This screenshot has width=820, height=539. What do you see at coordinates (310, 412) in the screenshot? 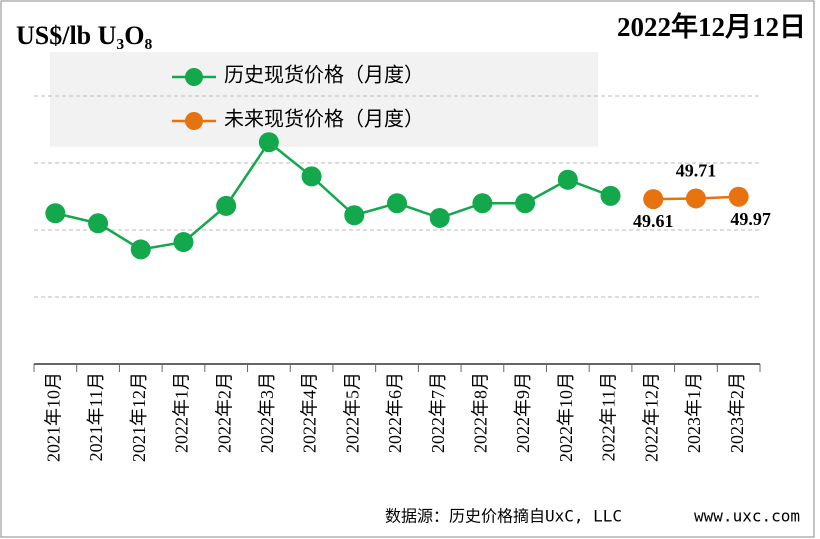
I see `x-tick-label: 2022年4月` at bounding box center [310, 412].